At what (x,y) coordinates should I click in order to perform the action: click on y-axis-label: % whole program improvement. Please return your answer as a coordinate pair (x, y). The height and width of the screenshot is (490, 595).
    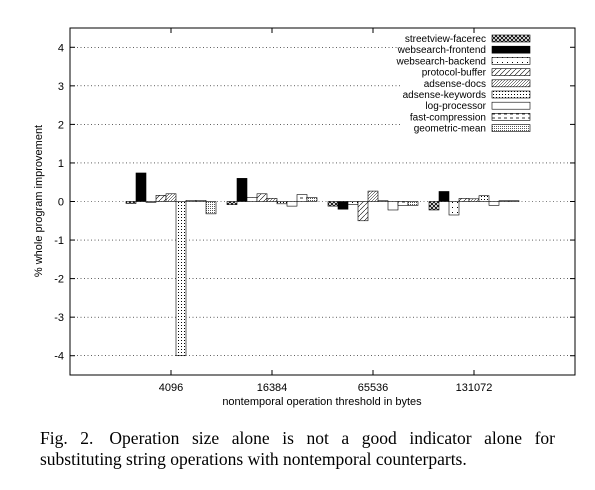
    Looking at the image, I should click on (39, 201).